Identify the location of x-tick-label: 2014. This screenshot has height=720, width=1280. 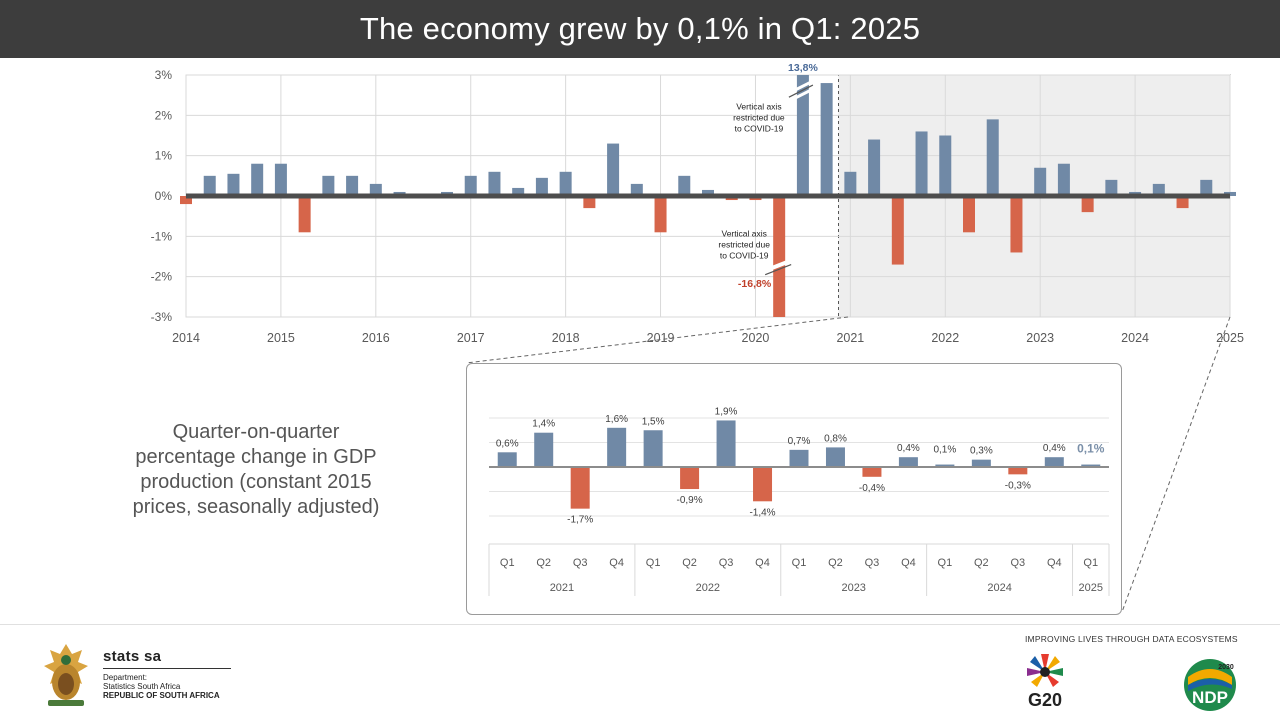
(186, 338).